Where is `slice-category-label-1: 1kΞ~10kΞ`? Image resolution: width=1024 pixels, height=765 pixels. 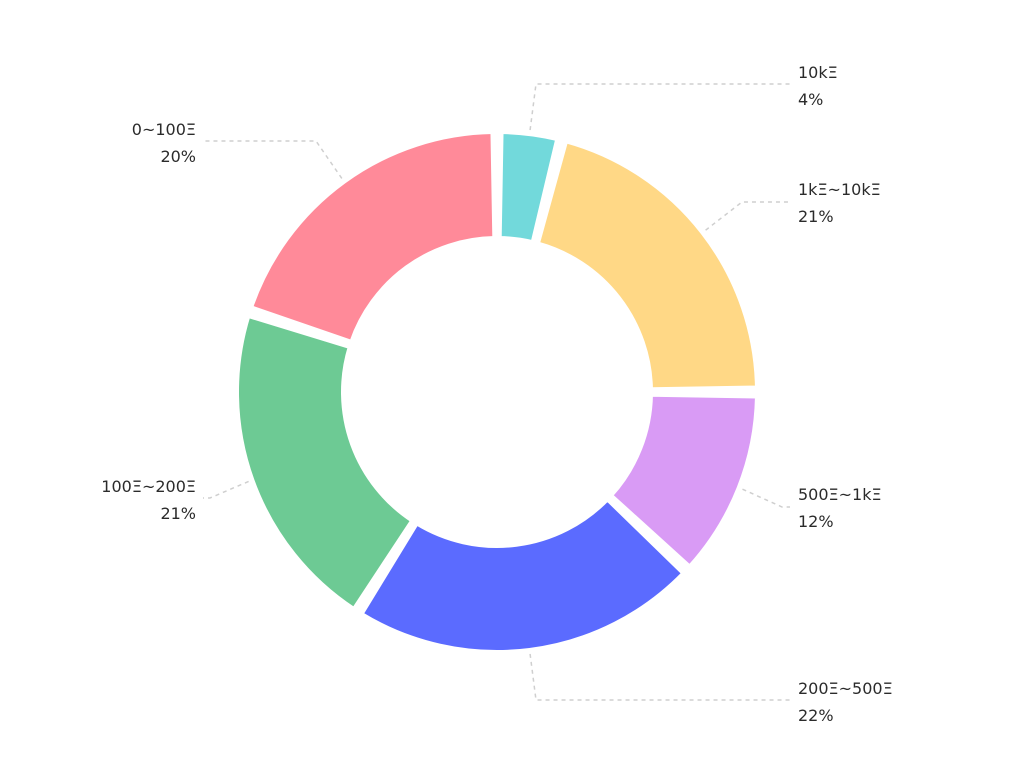
slice-category-label-1: 1kΞ~10kΞ is located at coordinates (839, 189).